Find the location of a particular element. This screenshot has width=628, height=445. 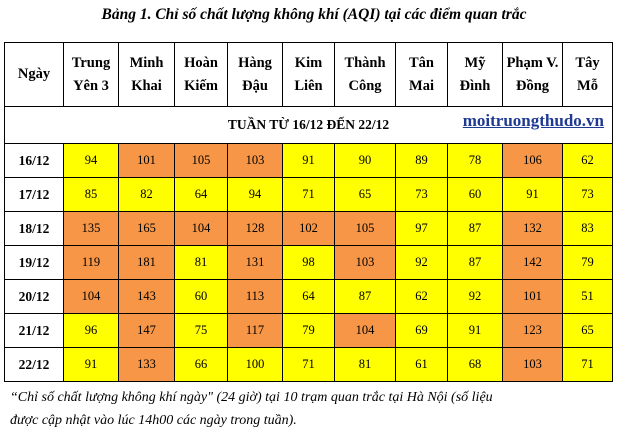

aqi-value-cell: 132 is located at coordinates (532, 228).